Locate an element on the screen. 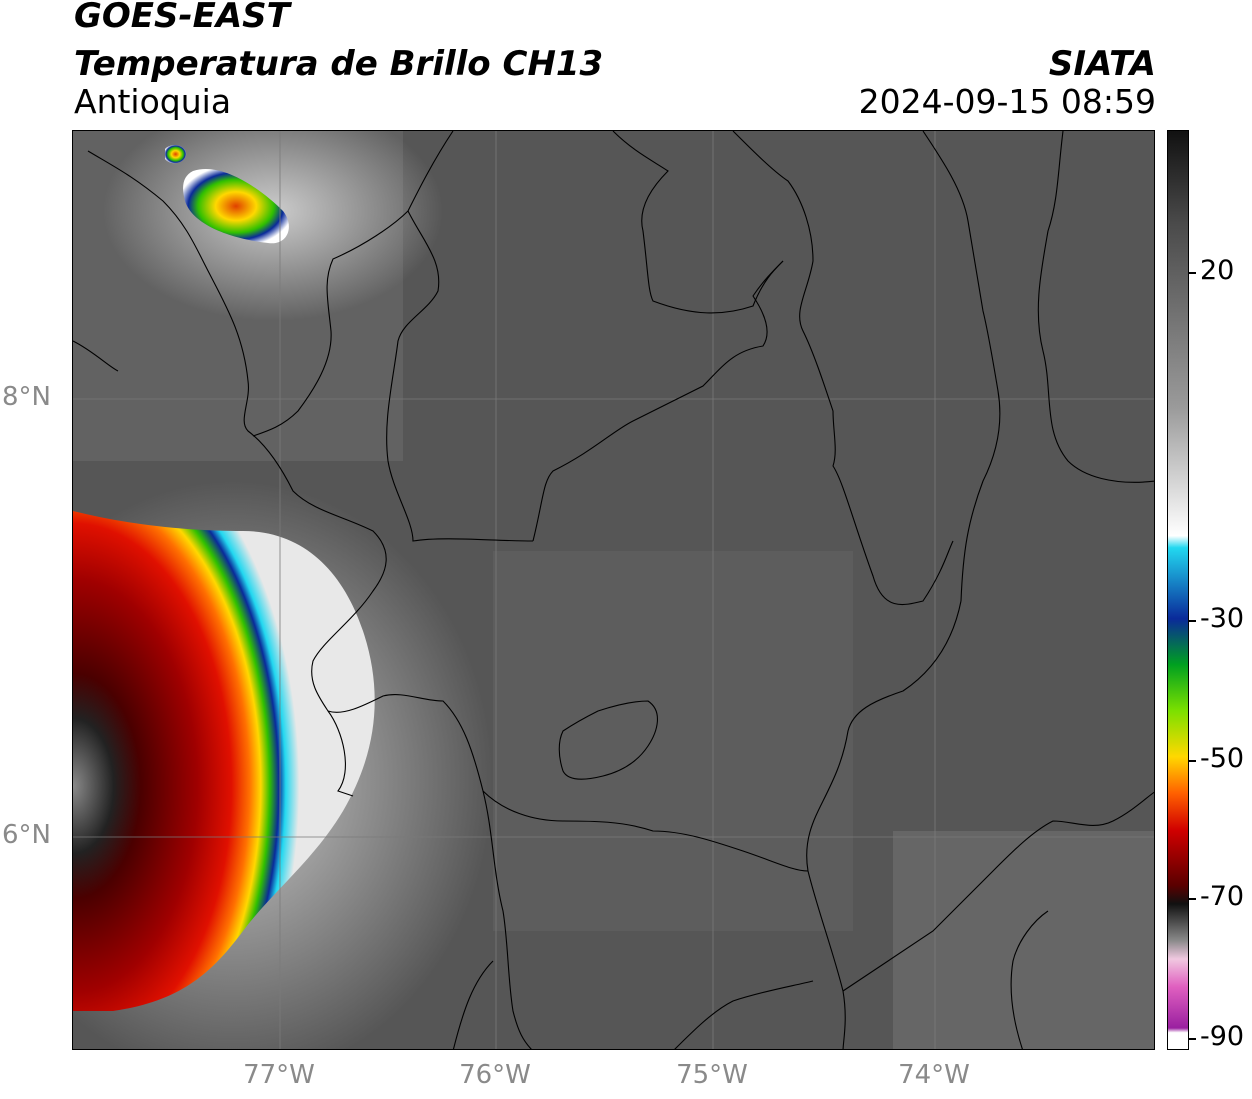  colorbar-gradient is located at coordinates (1178, 590).